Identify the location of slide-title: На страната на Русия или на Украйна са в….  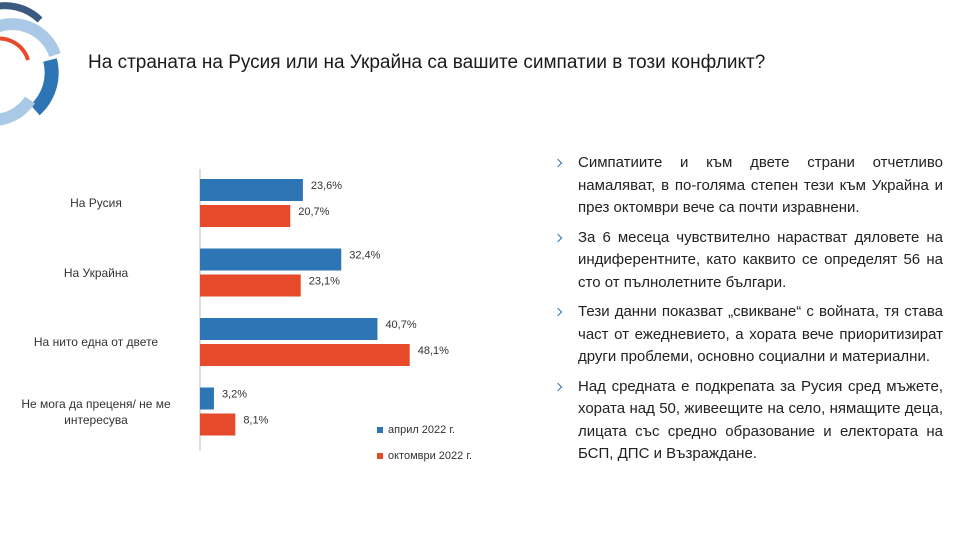
(427, 62).